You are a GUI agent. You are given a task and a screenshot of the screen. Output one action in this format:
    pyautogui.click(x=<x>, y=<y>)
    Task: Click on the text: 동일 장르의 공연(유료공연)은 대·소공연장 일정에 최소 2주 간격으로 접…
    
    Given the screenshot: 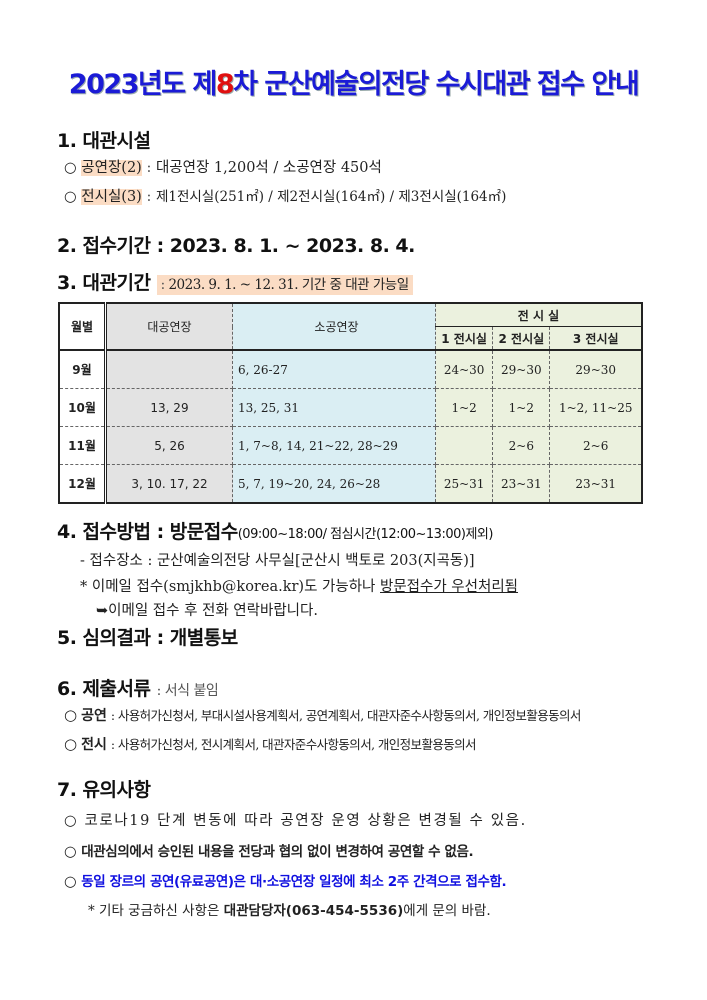 What is the action you would take?
    pyautogui.click(x=294, y=882)
    